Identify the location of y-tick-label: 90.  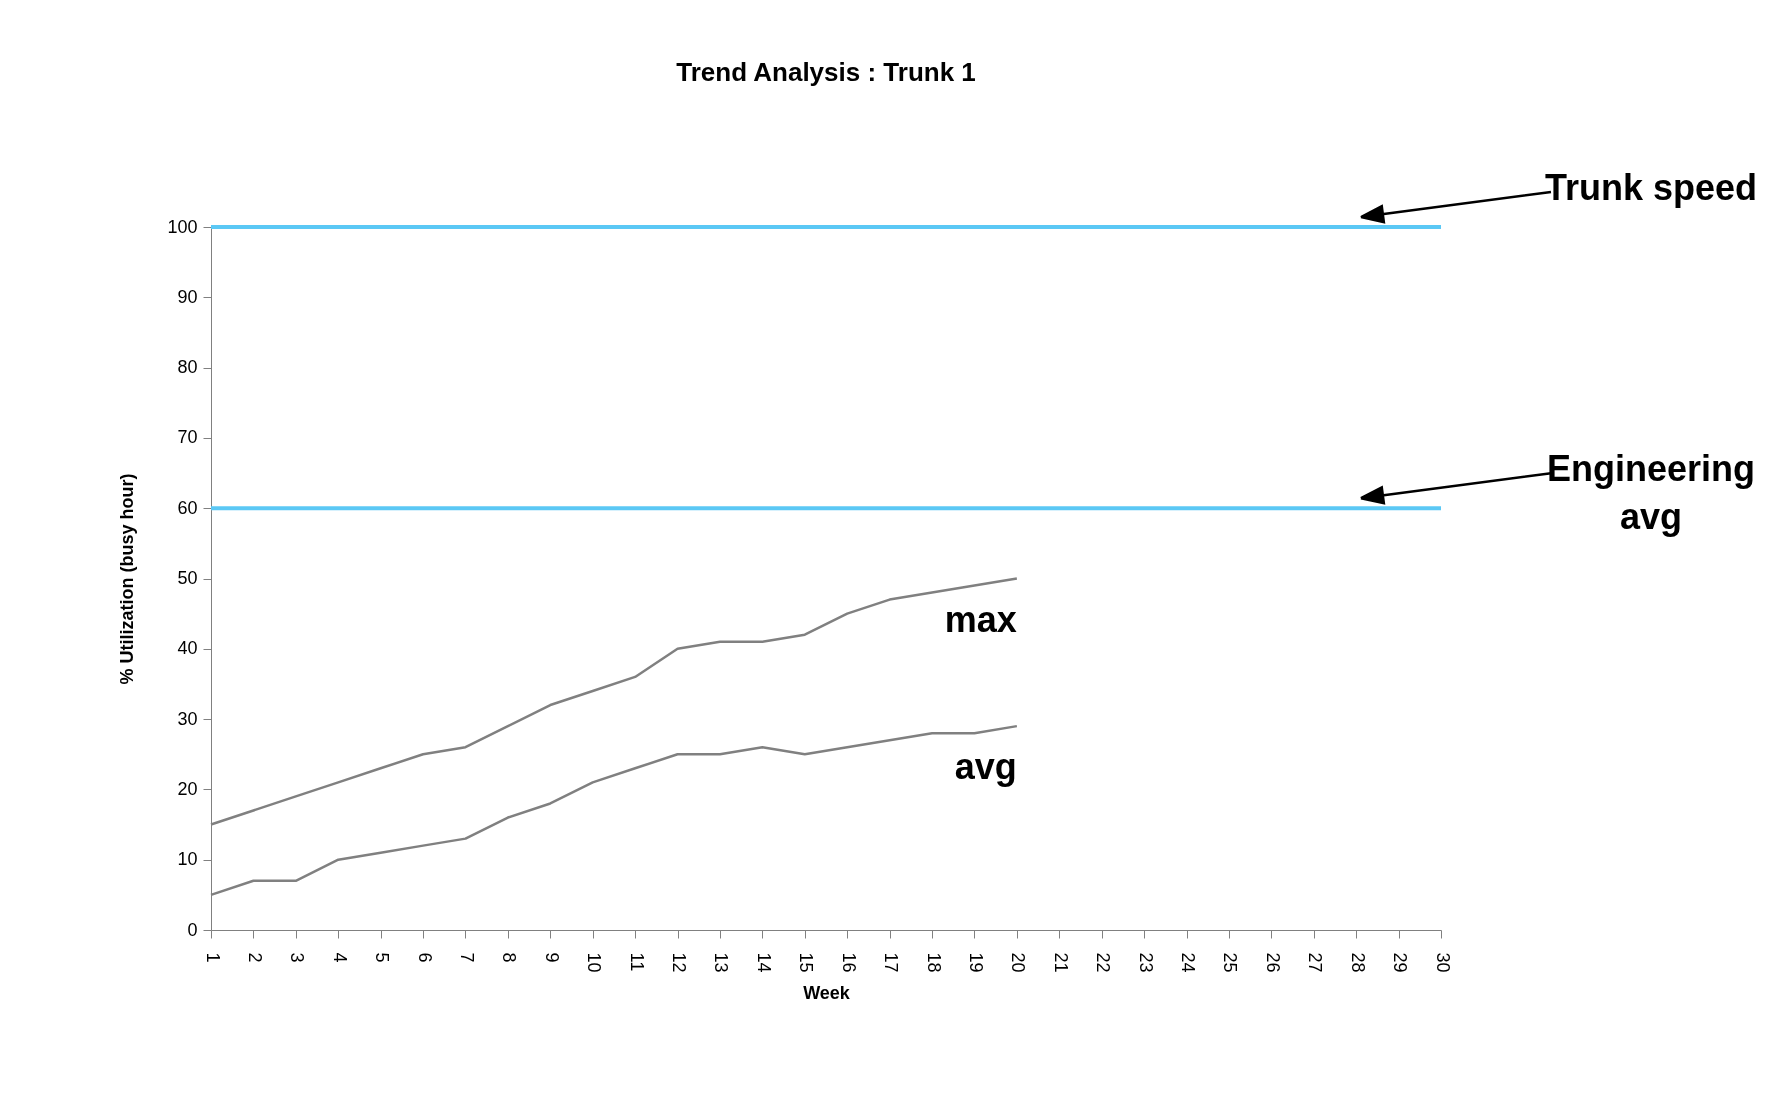
(187, 296).